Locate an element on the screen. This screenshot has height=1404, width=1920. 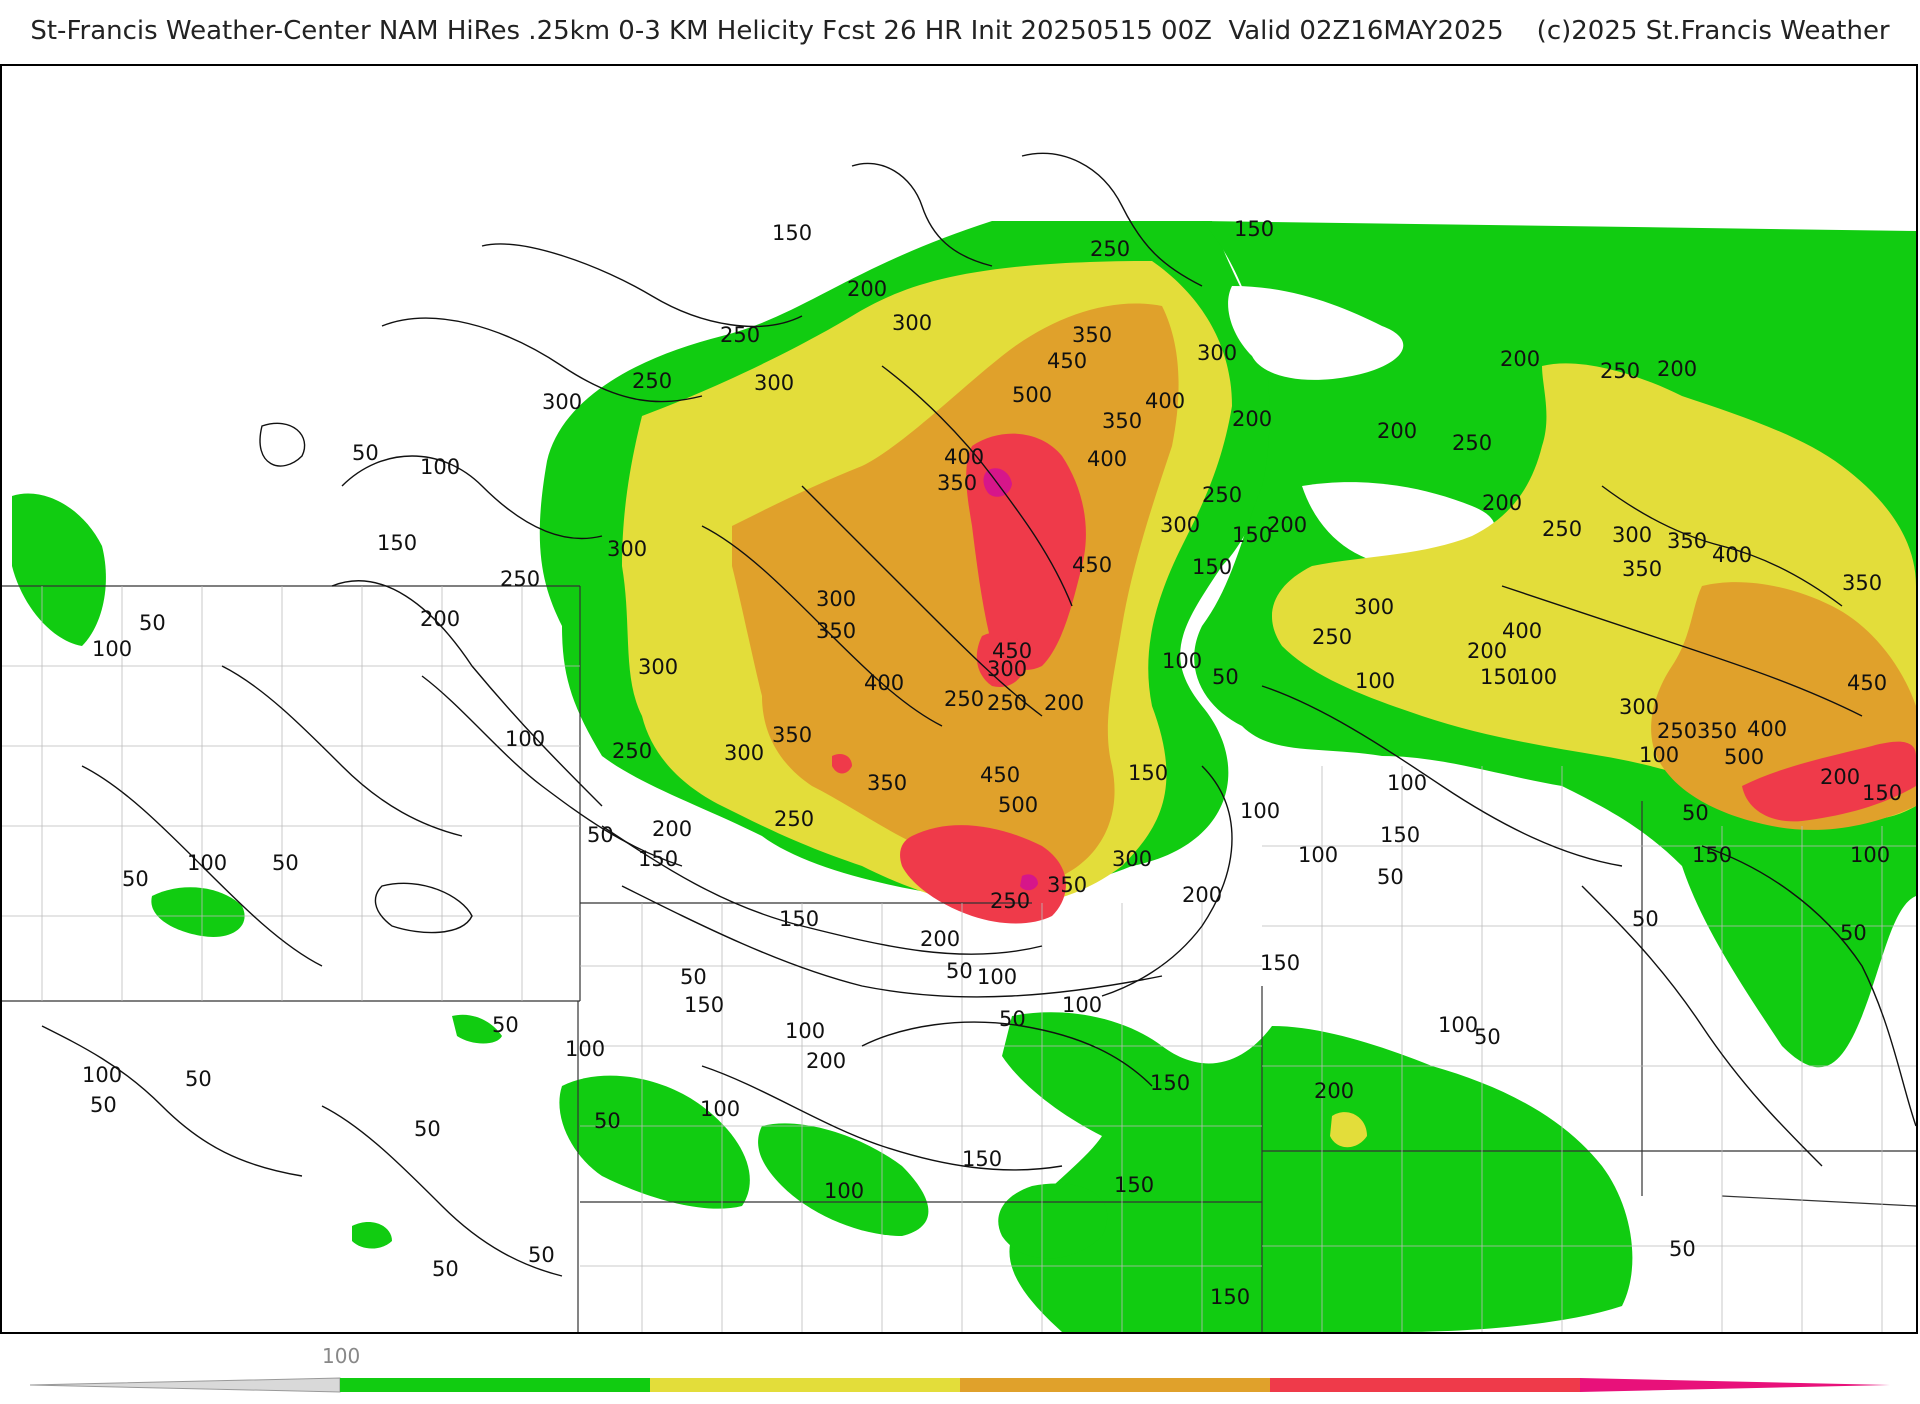
green-region-south is located at coordinates (1317, 1172).